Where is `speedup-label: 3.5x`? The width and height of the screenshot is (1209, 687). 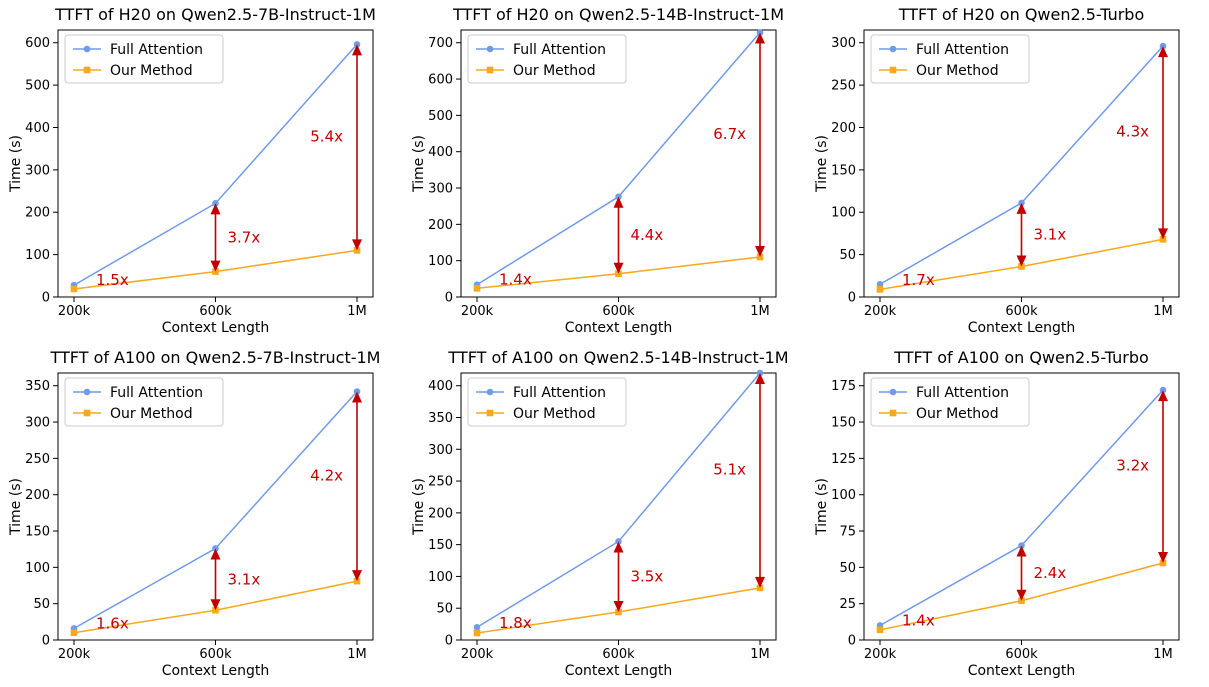 speedup-label: 3.5x is located at coordinates (647, 577).